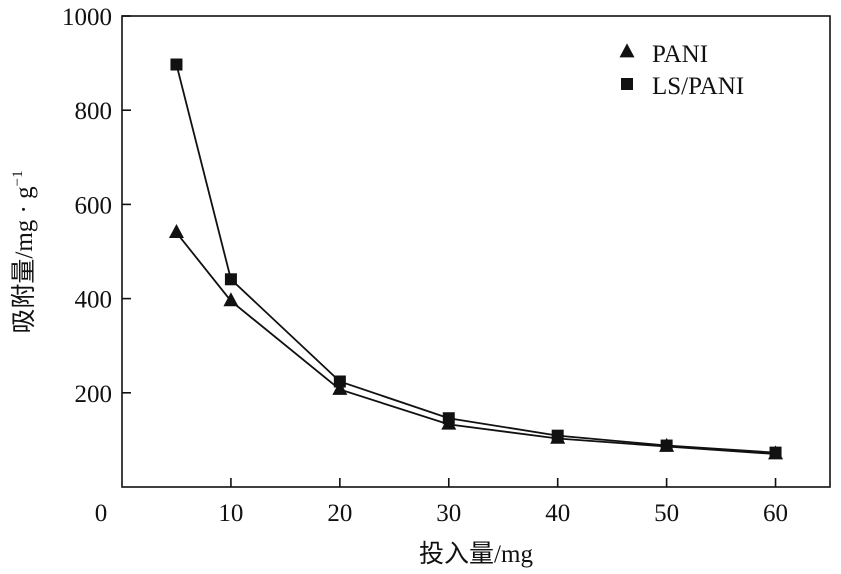 This screenshot has width=841, height=574. I want to click on y-axis-title: 吸附量/mg · g−1, so click(24, 251).